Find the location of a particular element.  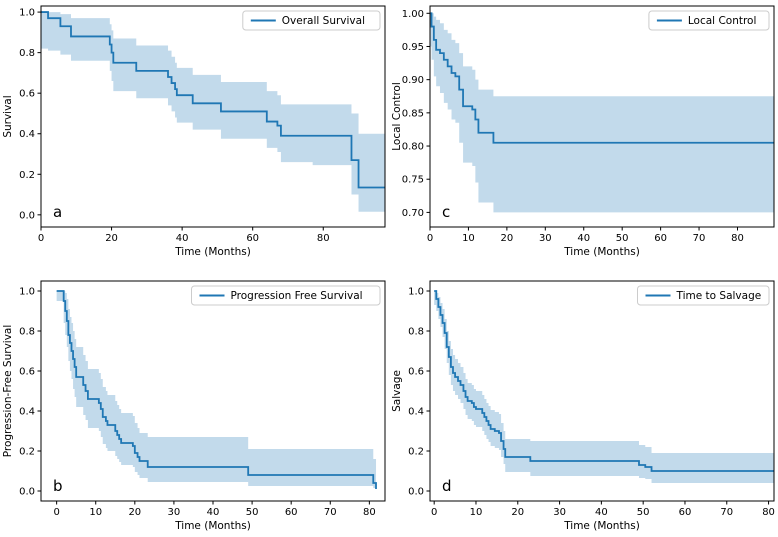

y-tick-label: 1.00 is located at coordinates (413, 14).